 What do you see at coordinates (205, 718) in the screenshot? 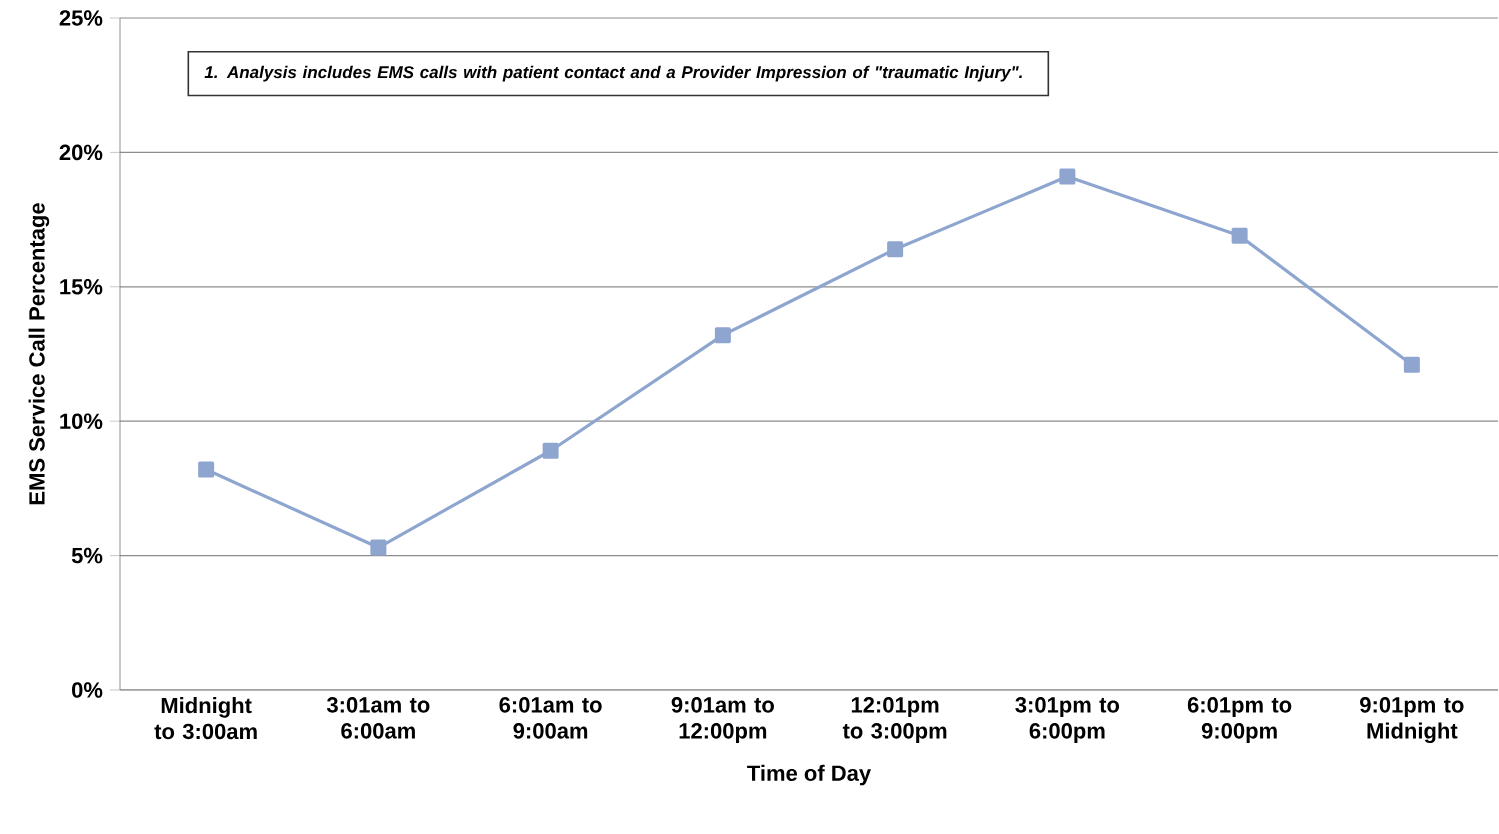
I see `x-tick-label: Midnight to 3:00am` at bounding box center [205, 718].